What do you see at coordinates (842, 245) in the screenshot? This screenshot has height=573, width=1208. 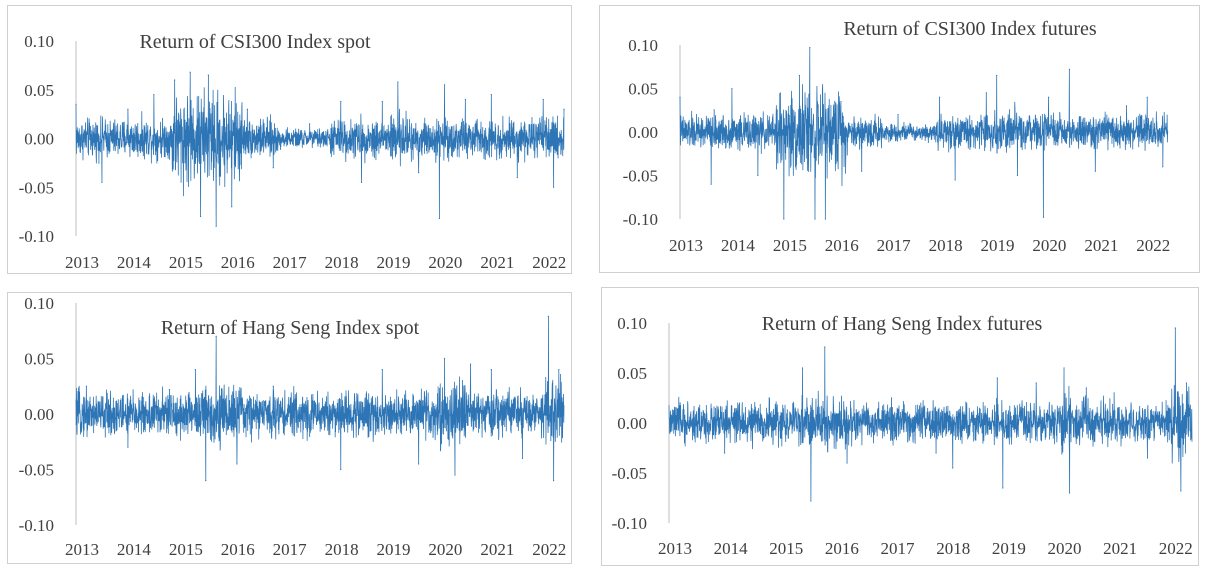 I see `x-tick-label: 2016` at bounding box center [842, 245].